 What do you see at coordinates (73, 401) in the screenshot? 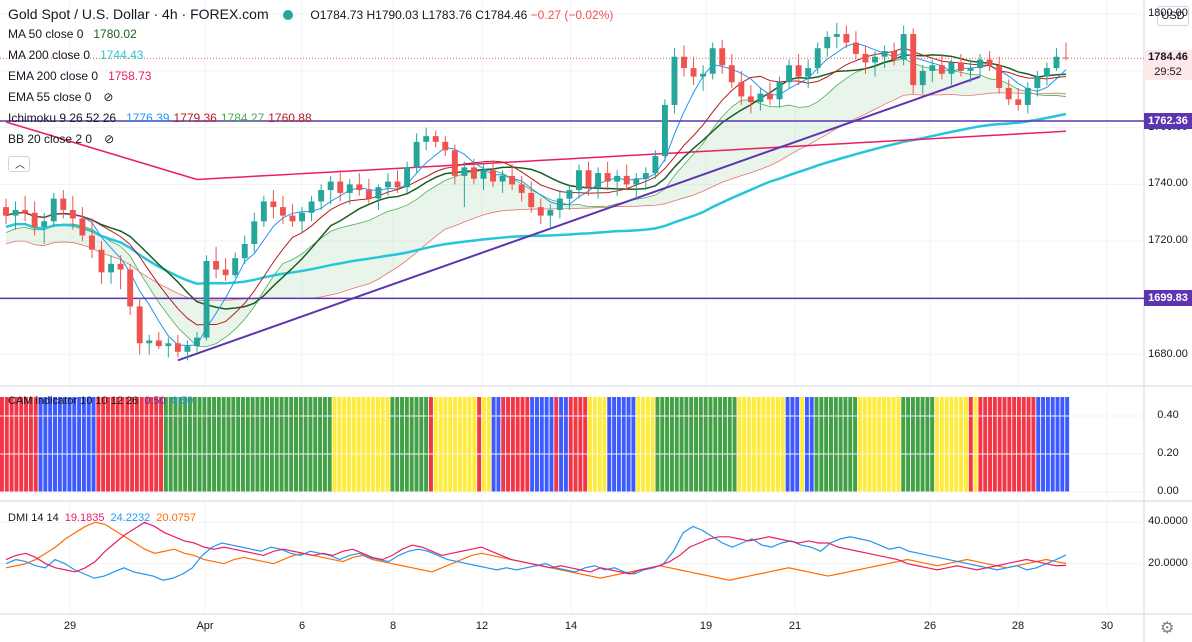
I see `legend-value: CAM indicator 10 10 12 26` at bounding box center [73, 401].